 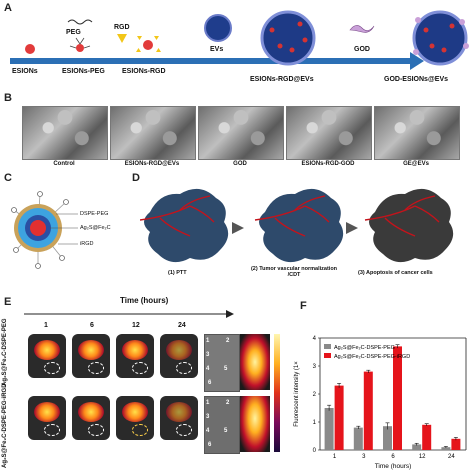 What do you see at coordinates (208, 355) in the screenshot?
I see `organ-num-t3: 3` at bounding box center [208, 355].